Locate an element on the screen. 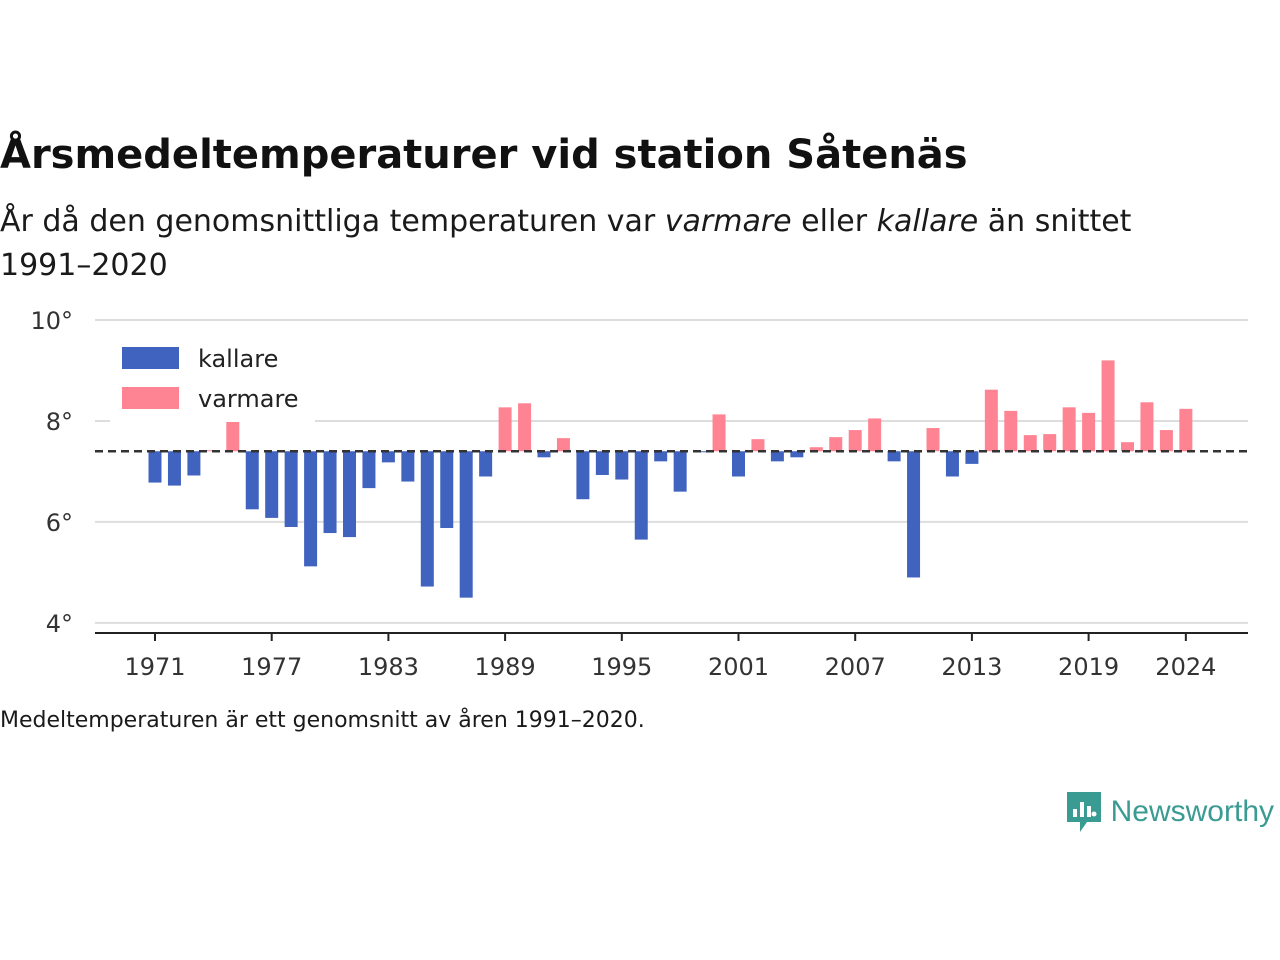 The width and height of the screenshot is (1280, 960). bar-2007 is located at coordinates (855, 441).